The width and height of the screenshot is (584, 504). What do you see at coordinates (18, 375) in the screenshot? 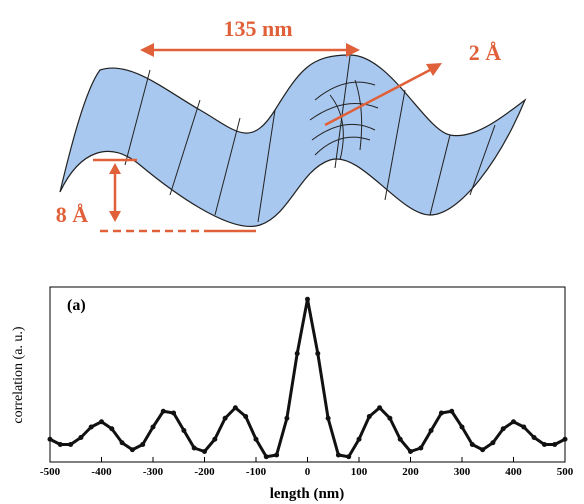
I see `y-axis-label: correlation (a. u.)` at bounding box center [18, 375].